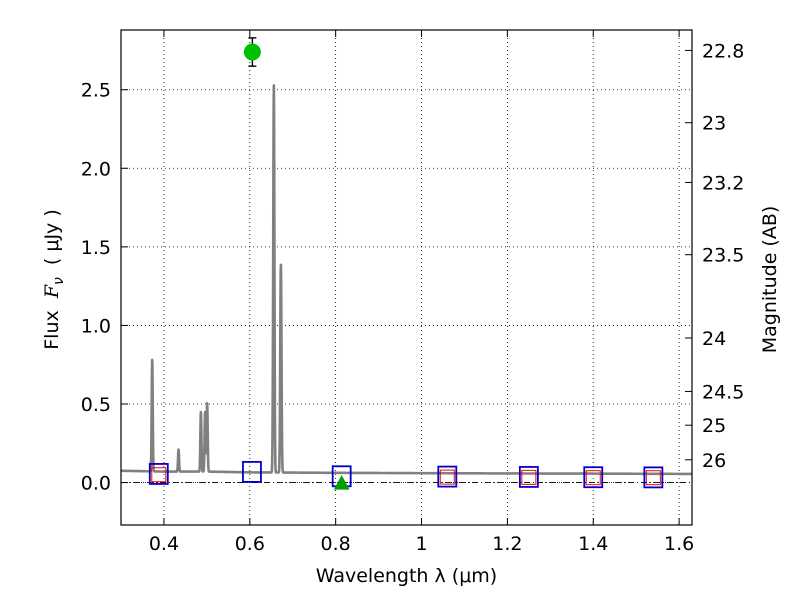  What do you see at coordinates (96, 405) in the screenshot?
I see `y-tick-label: 0.5` at bounding box center [96, 405].